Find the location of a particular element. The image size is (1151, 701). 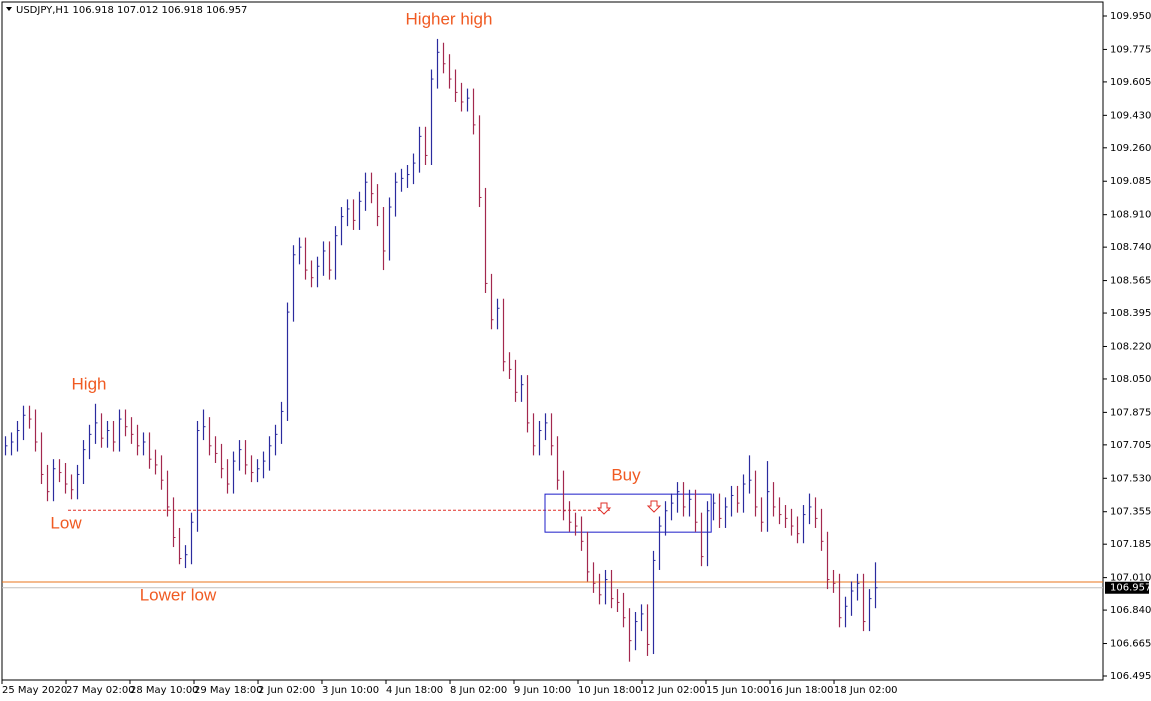

x-tick-label: 16 Jun 18:00 is located at coordinates (802, 690).